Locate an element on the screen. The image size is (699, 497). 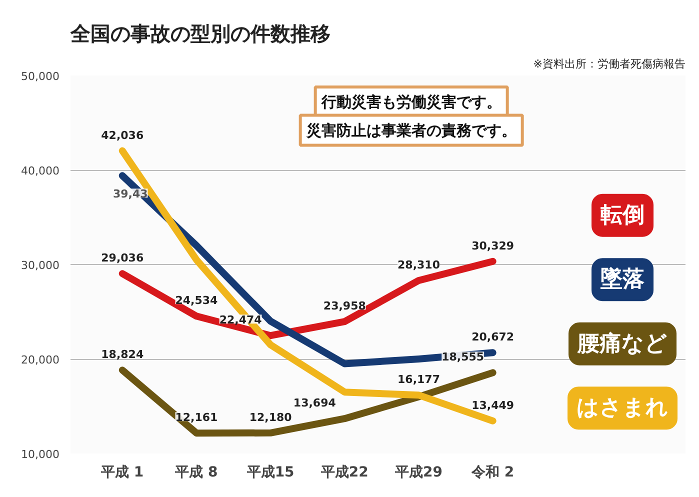
annotation: 行動災害も労働災害です。 is located at coordinates (411, 101).